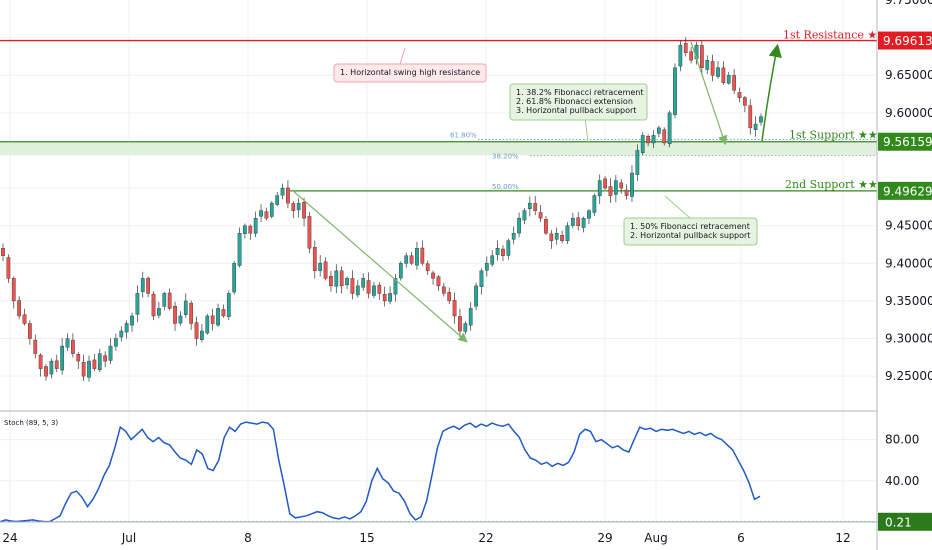 The image size is (932, 550). What do you see at coordinates (741, 538) in the screenshot?
I see `time-tick-label: 6` at bounding box center [741, 538].